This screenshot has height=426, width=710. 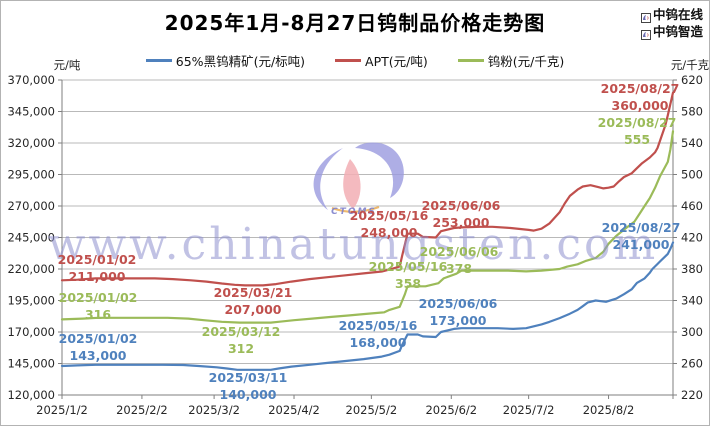 I want to click on y-right-unit-label: 元/千克, so click(x=690, y=65).